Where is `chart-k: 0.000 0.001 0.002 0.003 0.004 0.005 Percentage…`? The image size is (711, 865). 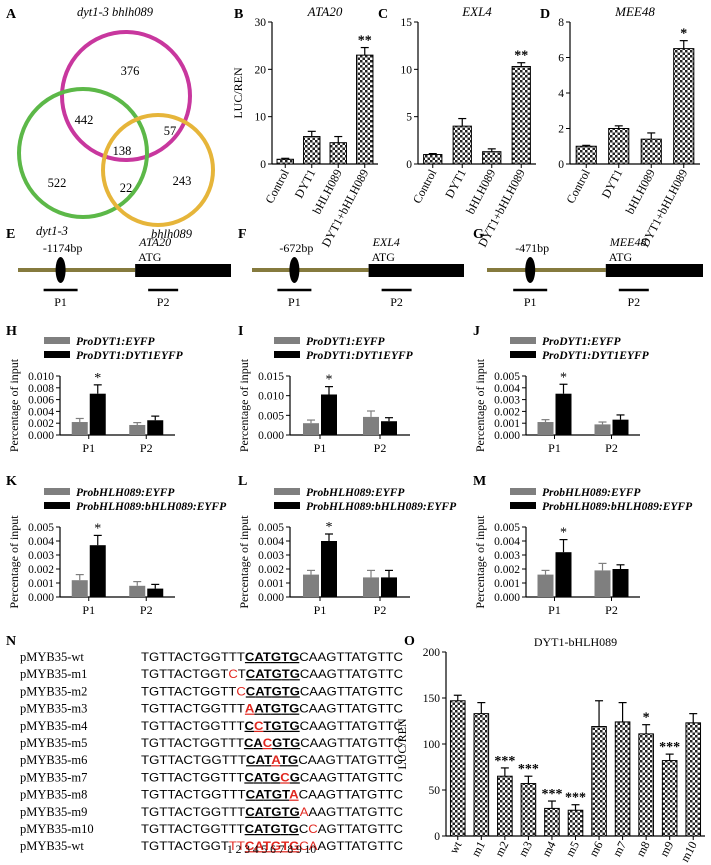 chart-k: 0.000 0.001 0.002 0.003 0.004 0.005 Percentage… is located at coordinates (117, 552).